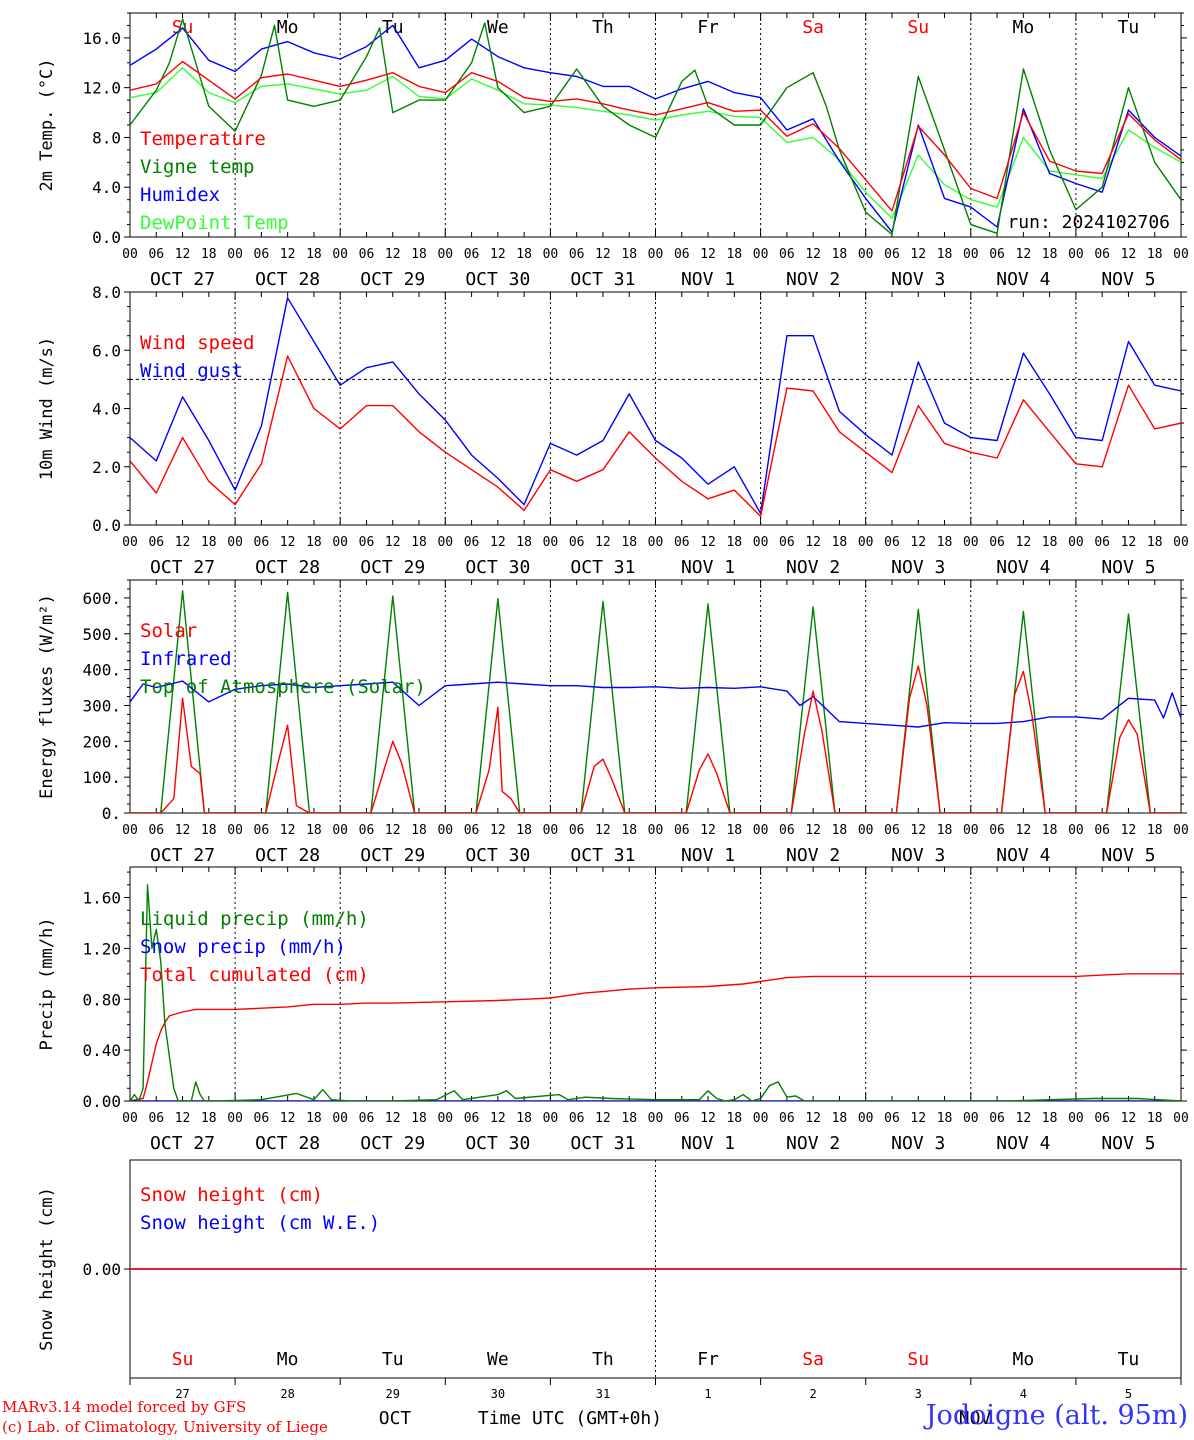 The image size is (1194, 1440). Describe the element at coordinates (197, 343) in the screenshot. I see `legend-entry: Wind speed` at that location.